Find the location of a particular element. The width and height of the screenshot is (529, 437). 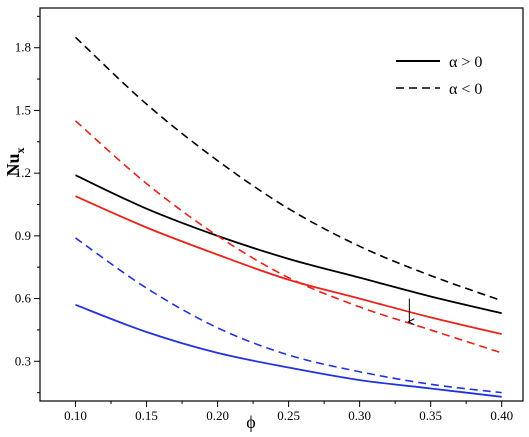

x-tick-label: 0.15 is located at coordinates (146, 415).